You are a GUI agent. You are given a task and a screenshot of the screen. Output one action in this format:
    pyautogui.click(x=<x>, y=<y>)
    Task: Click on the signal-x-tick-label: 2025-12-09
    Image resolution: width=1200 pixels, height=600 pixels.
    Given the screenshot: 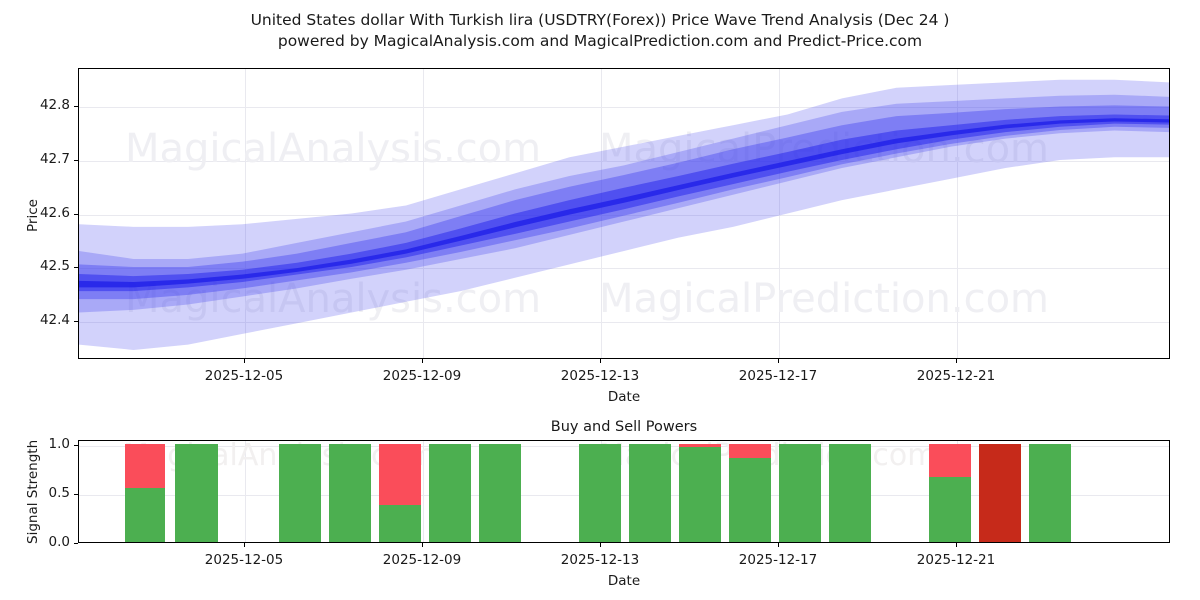 What is the action you would take?
    pyautogui.click(x=422, y=560)
    